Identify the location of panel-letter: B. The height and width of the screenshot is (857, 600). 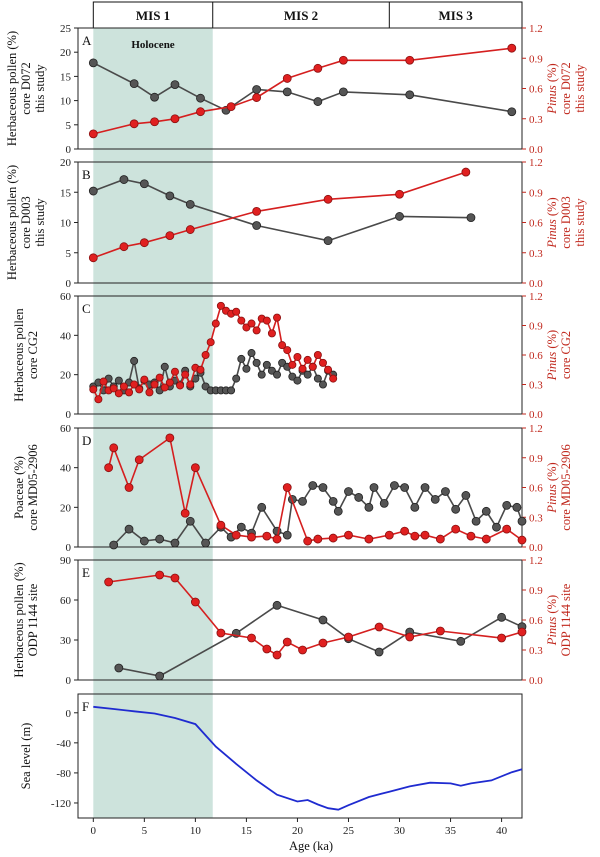
(86, 174).